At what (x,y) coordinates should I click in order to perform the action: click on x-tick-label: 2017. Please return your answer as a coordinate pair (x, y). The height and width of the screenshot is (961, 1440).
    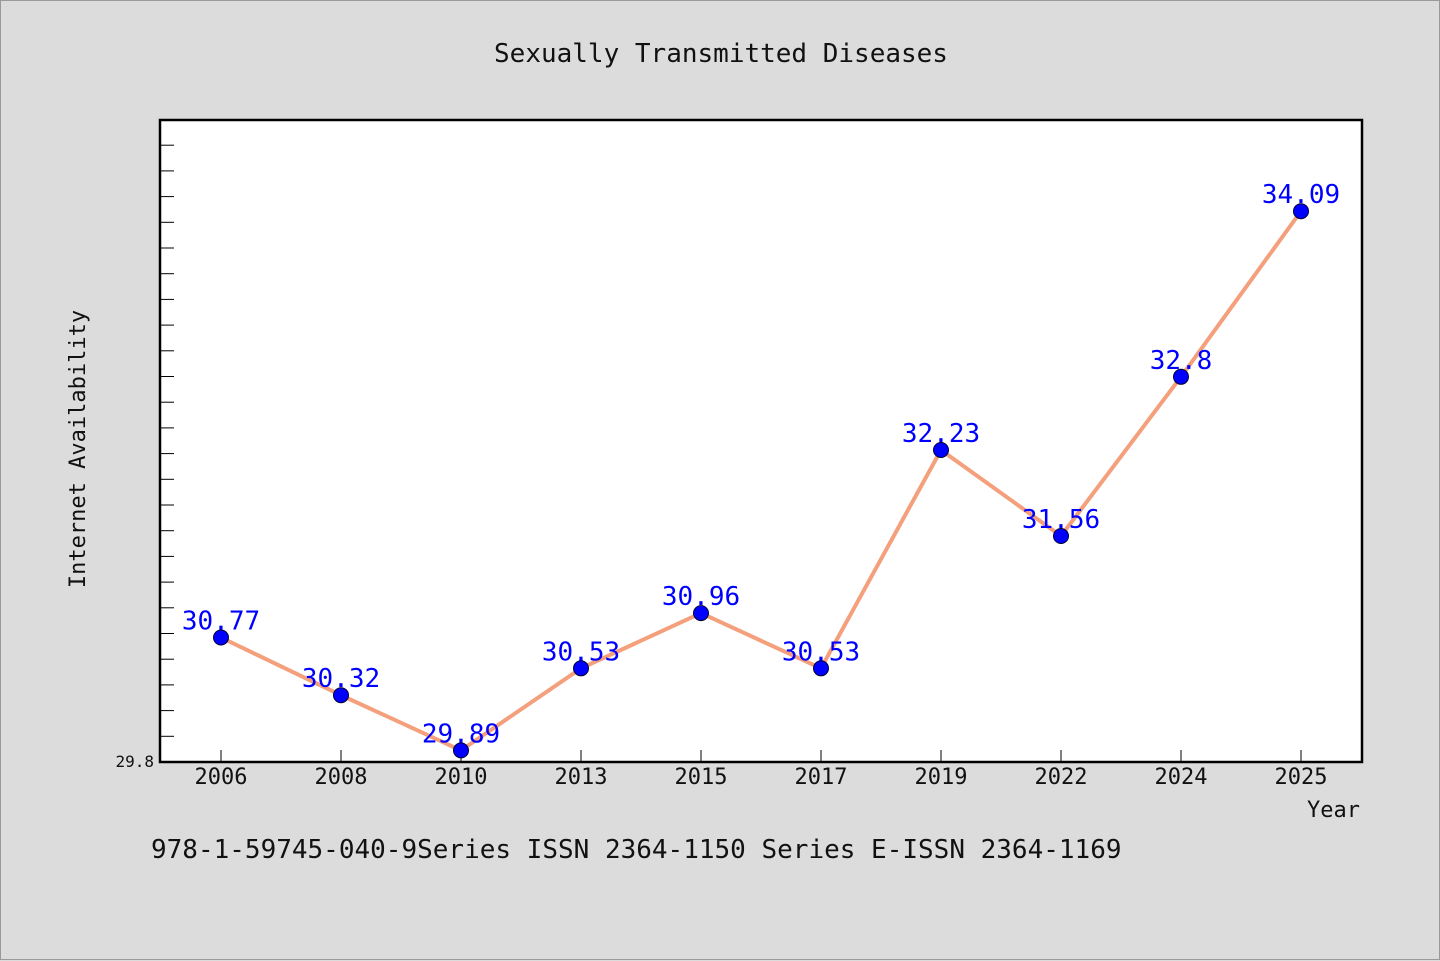
    Looking at the image, I should click on (821, 777).